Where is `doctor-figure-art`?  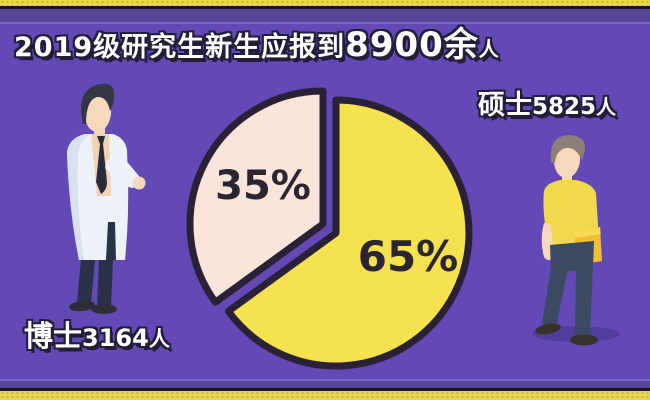 doctor-figure-art is located at coordinates (106, 198).